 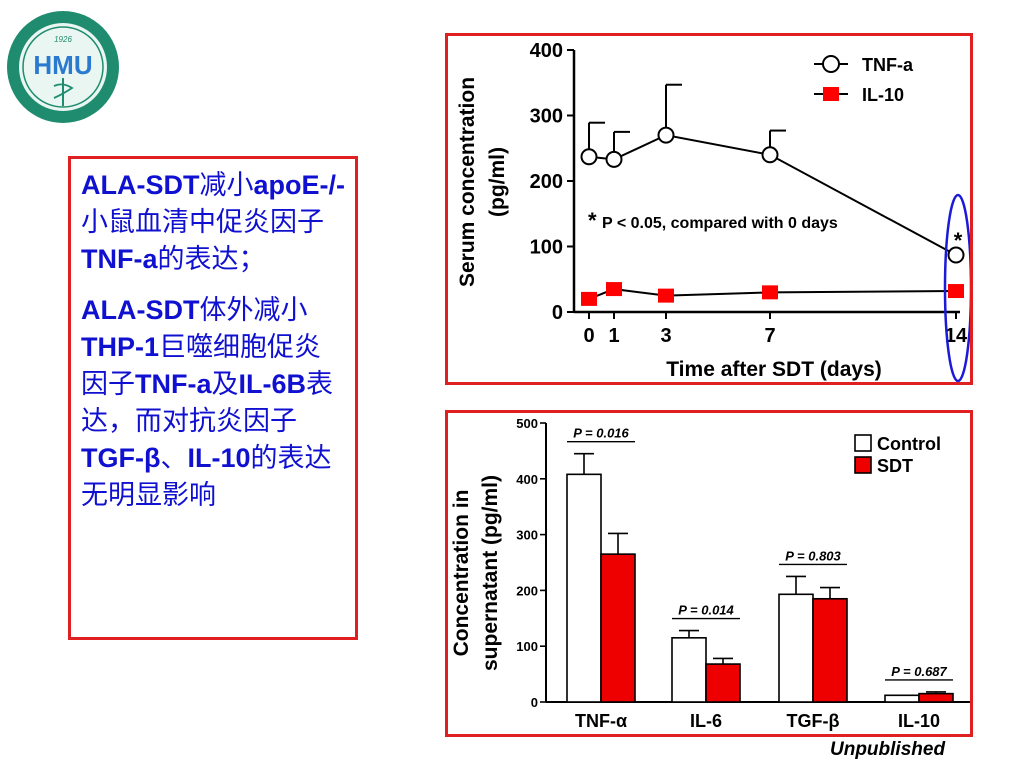 What do you see at coordinates (226, 185) in the screenshot?
I see `text-segment: 减小` at bounding box center [226, 185].